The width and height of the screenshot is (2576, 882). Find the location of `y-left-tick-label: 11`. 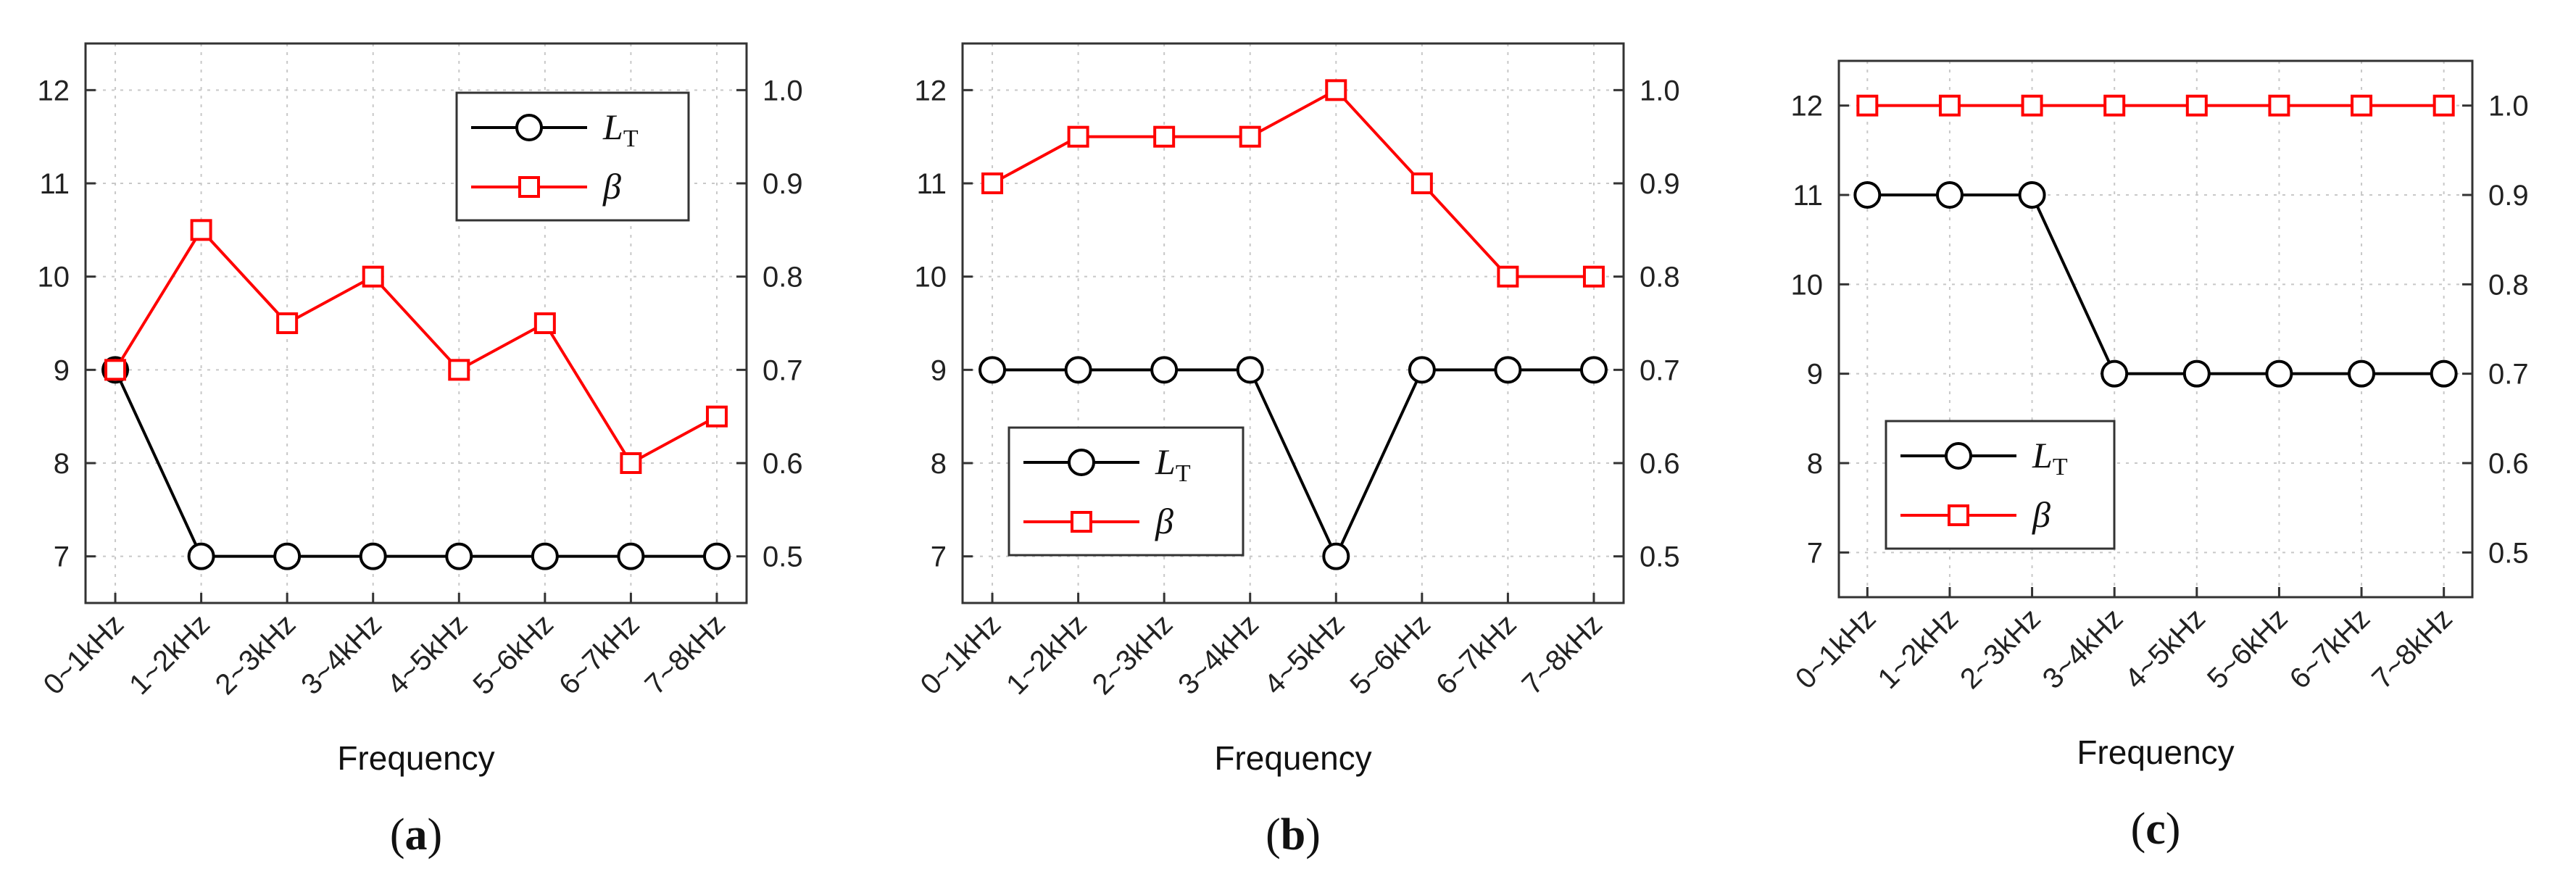

y-left-tick-label: 11 is located at coordinates (1807, 196).